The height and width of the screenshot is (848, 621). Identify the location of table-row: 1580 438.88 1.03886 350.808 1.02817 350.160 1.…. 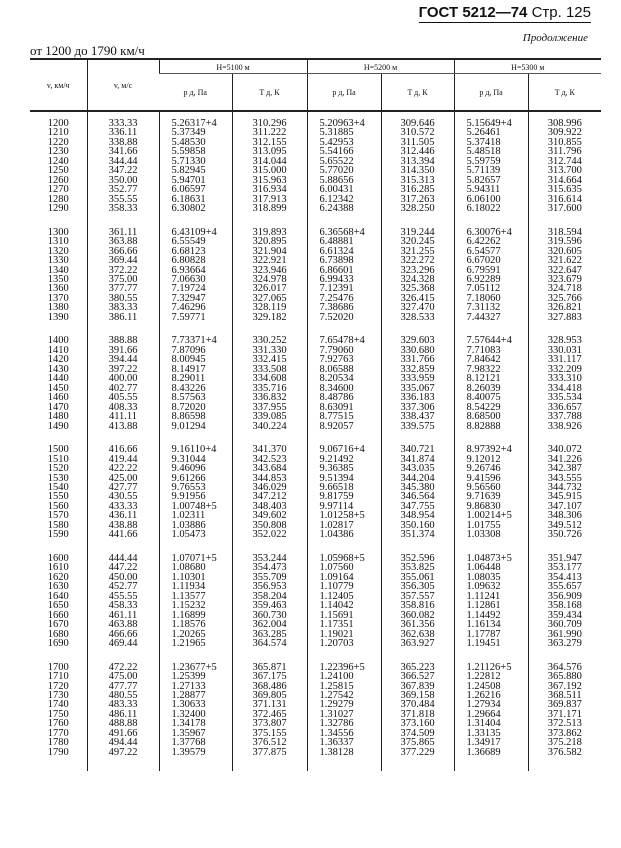
(316, 525).